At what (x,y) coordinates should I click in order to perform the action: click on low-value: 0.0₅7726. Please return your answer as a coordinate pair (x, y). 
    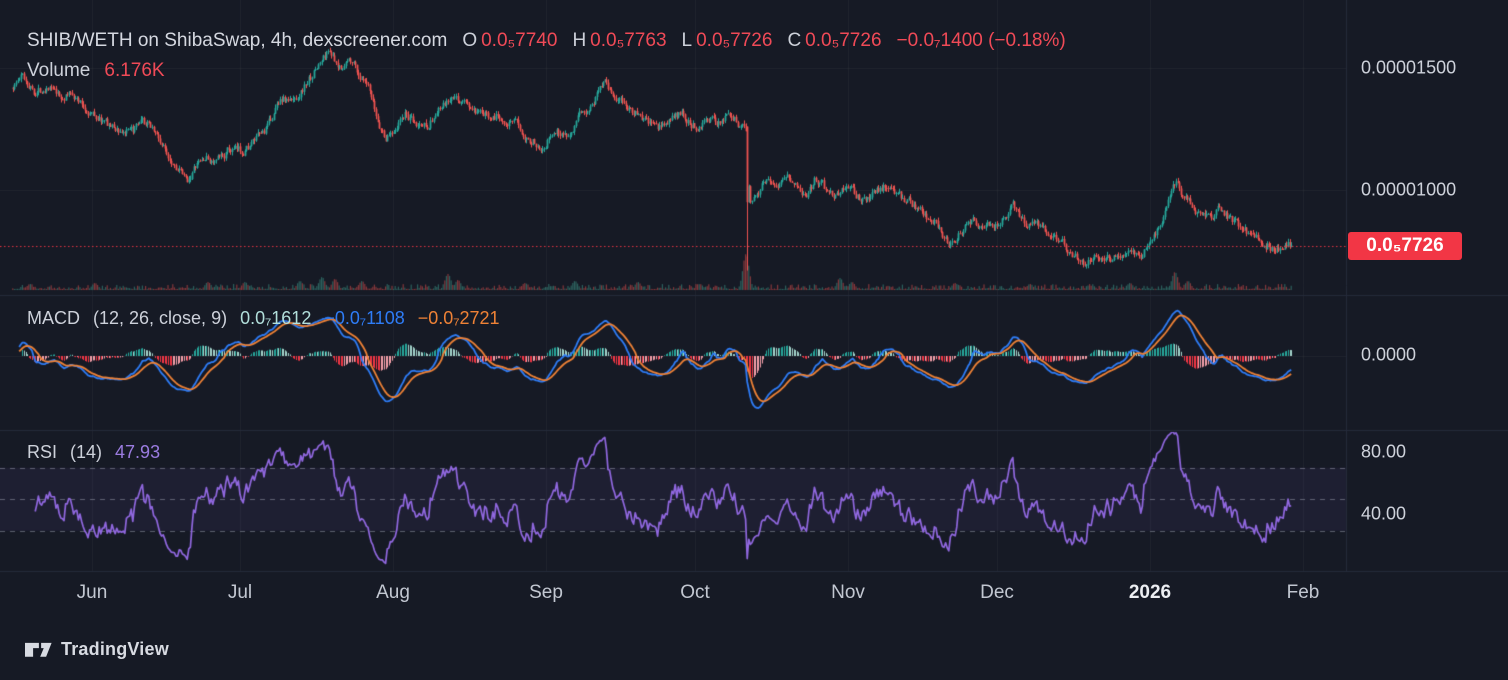
    Looking at the image, I should click on (734, 40).